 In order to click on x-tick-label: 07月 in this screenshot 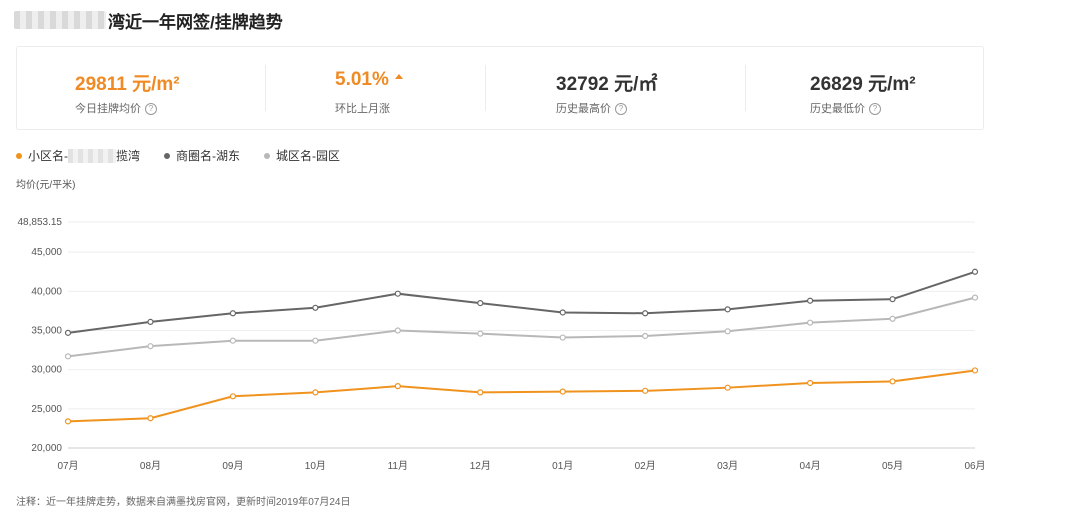, I will do `click(67, 466)`.